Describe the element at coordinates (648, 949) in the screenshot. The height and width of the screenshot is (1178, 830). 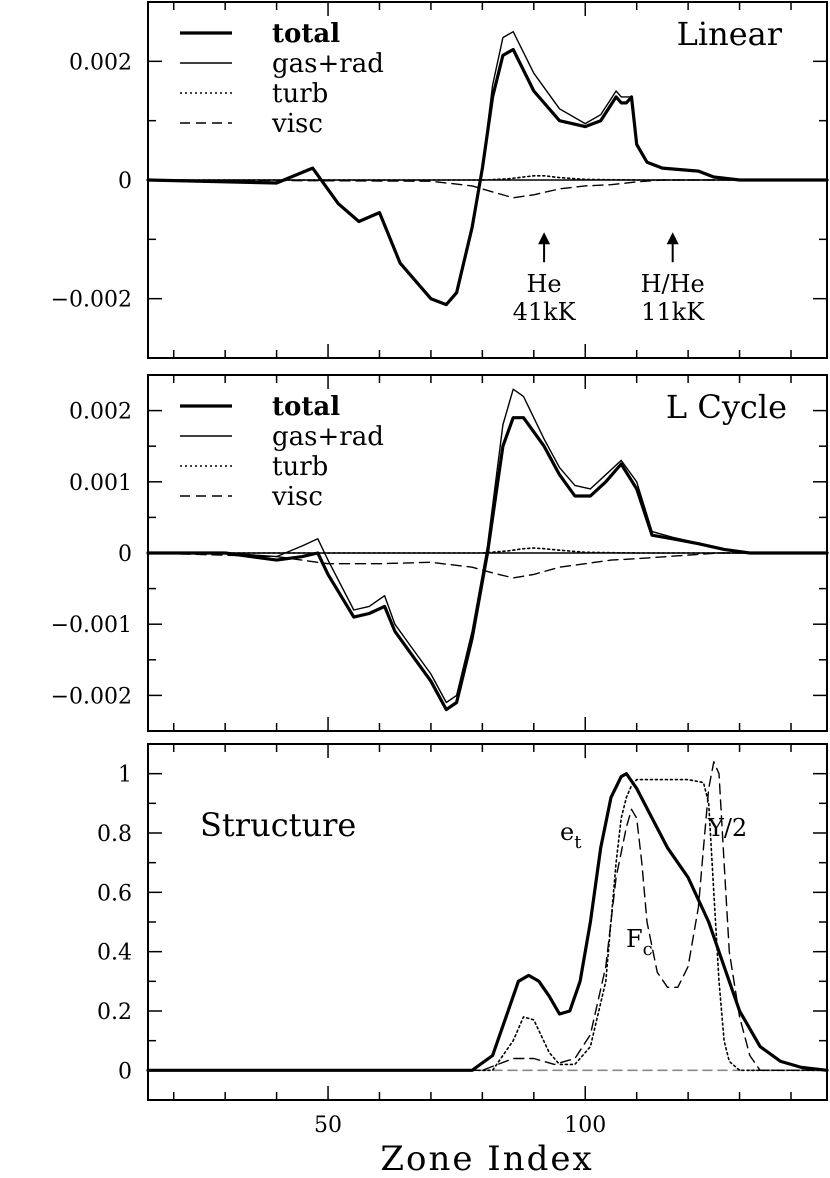
I see `fc-label-sub: c` at that location.